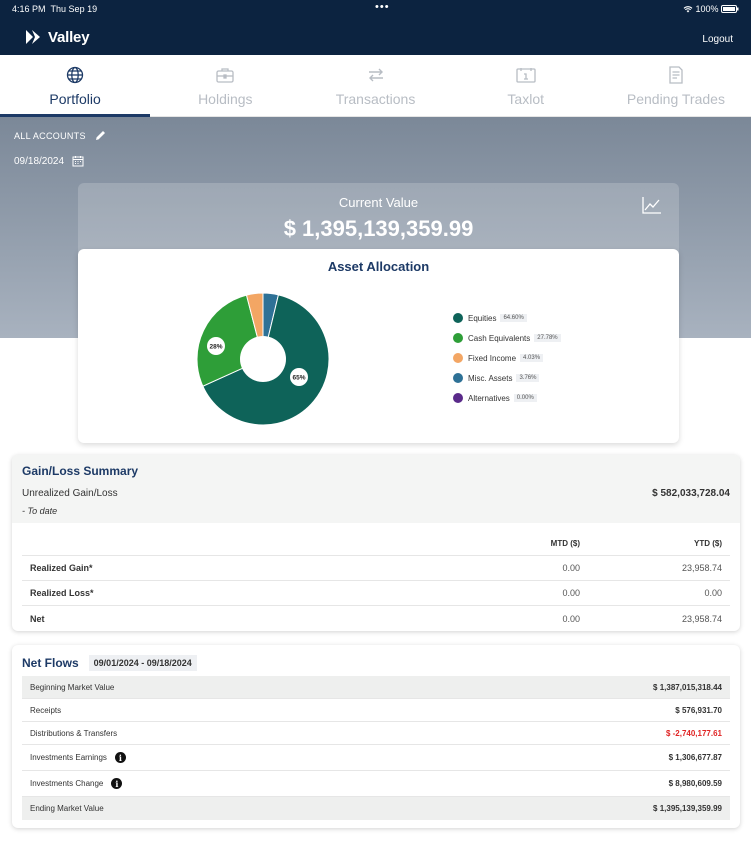  What do you see at coordinates (693, 733) in the screenshot?
I see `row-value-negative: $ -2,740,177.61` at bounding box center [693, 733].